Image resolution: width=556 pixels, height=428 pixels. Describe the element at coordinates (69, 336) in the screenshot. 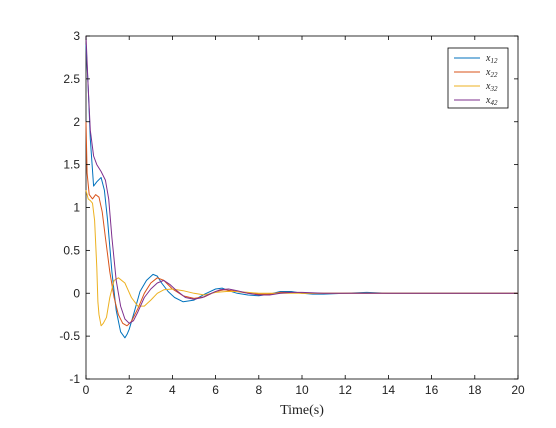

I see `y-tick-label: -0.5` at that location.